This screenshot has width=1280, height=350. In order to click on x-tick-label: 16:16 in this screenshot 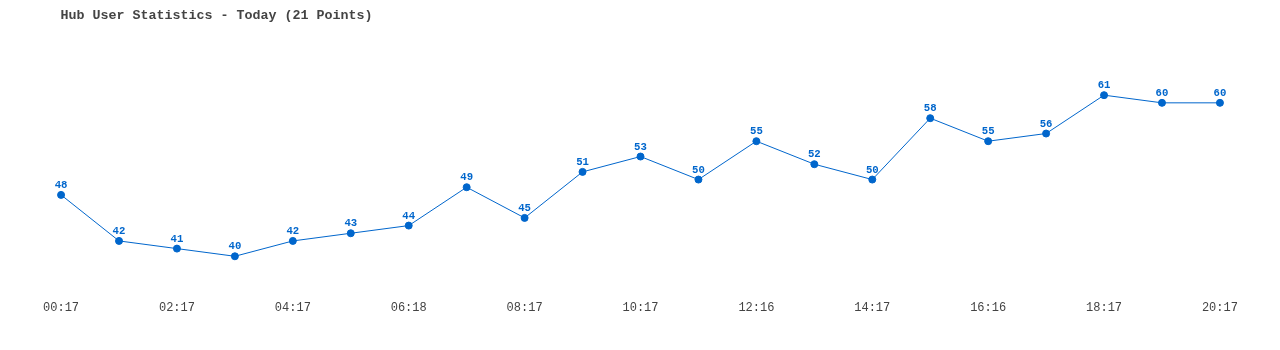, I will do `click(988, 307)`.